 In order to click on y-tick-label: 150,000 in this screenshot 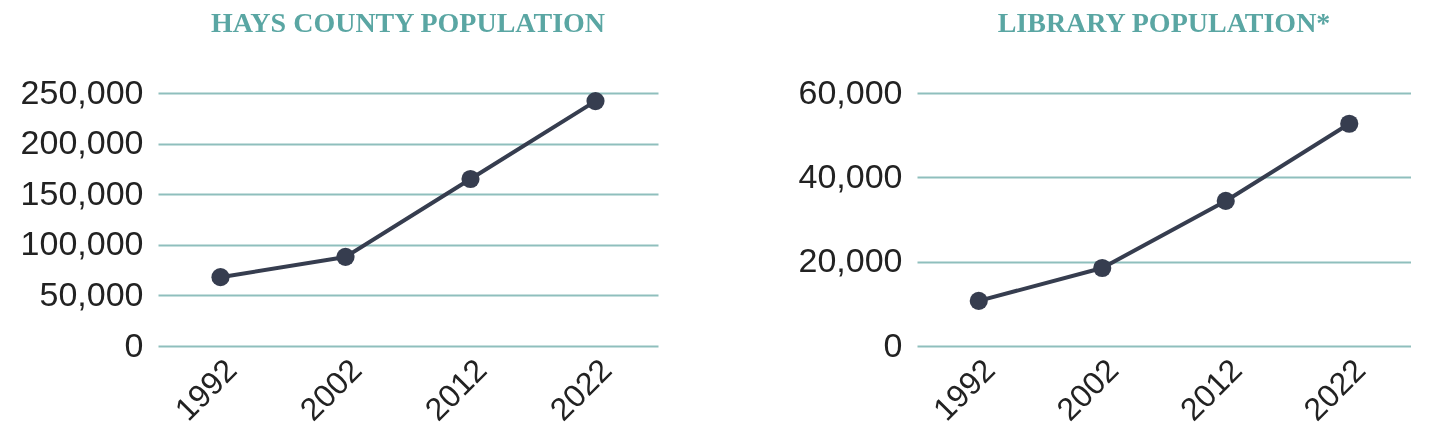, I will do `click(82, 192)`.